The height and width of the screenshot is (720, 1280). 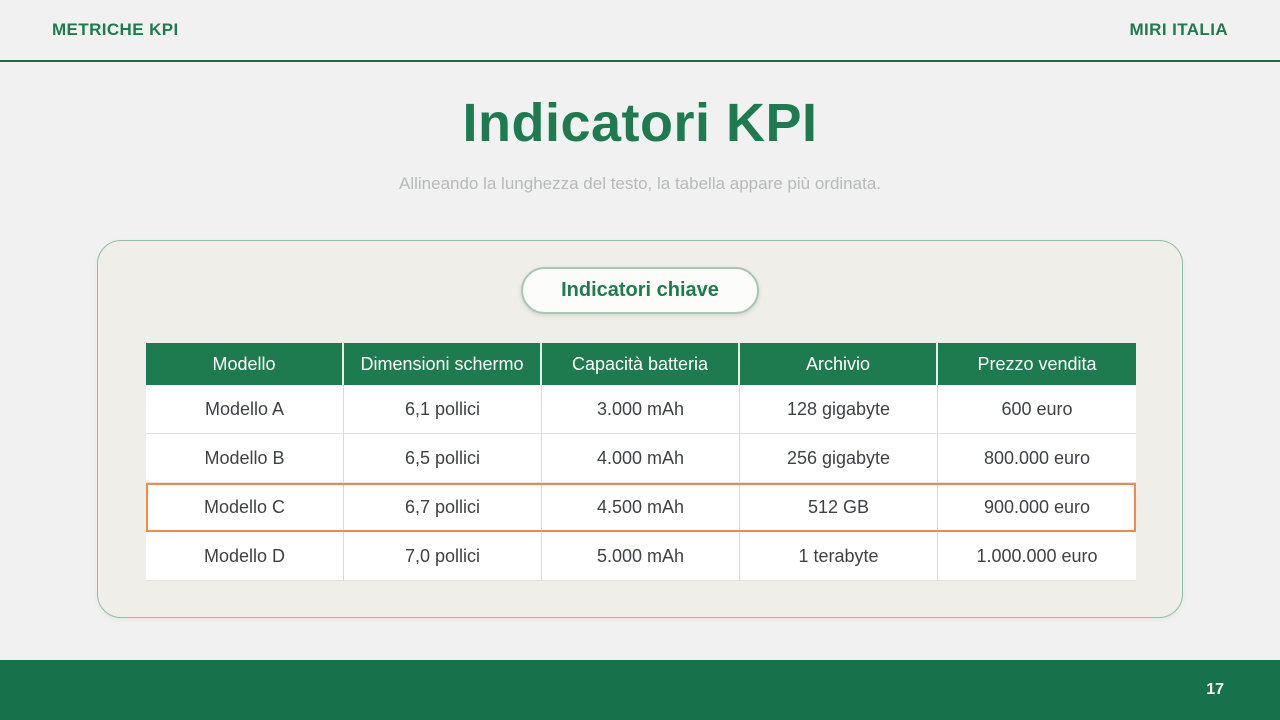 I want to click on table-cell: 512 GB, so click(x=839, y=507).